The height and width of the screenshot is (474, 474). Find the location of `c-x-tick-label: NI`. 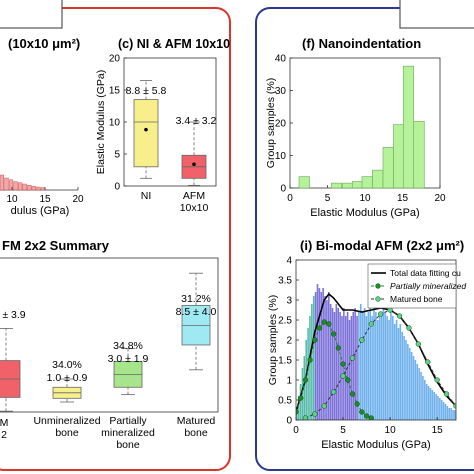

c-x-tick-label: NI is located at coordinates (146, 196).